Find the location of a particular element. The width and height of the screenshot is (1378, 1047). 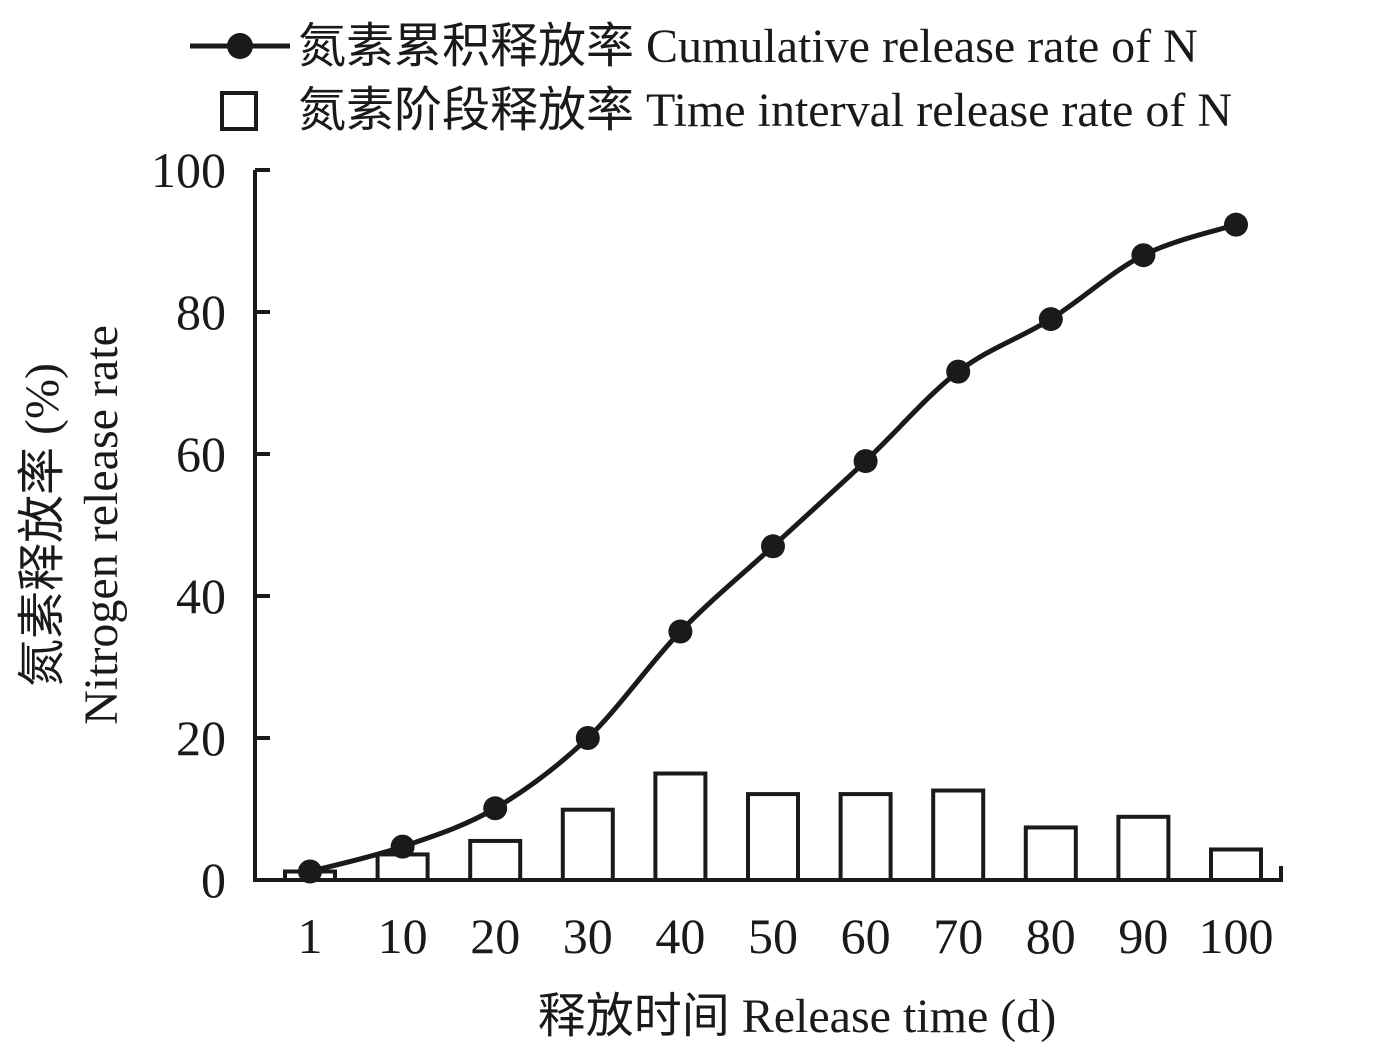

y-tick-label: 0 is located at coordinates (213, 880).